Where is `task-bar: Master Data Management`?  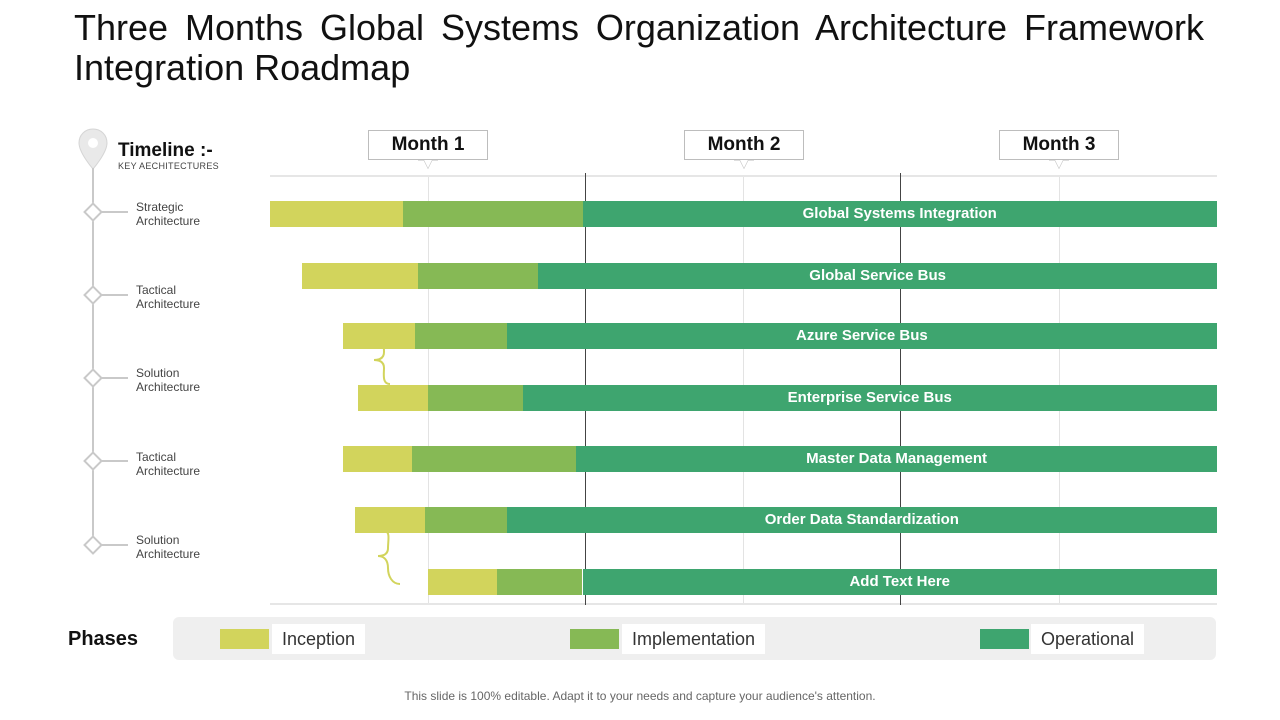 task-bar: Master Data Management is located at coordinates (779, 459).